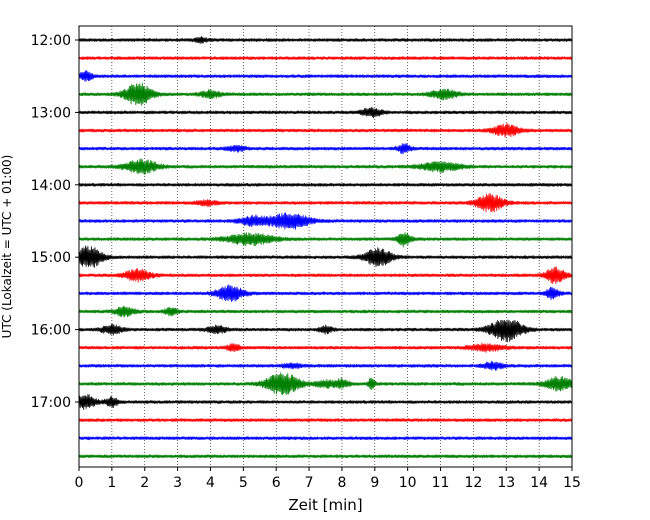  What do you see at coordinates (51, 331) in the screenshot?
I see `y-tick-label: 16:00` at bounding box center [51, 331].